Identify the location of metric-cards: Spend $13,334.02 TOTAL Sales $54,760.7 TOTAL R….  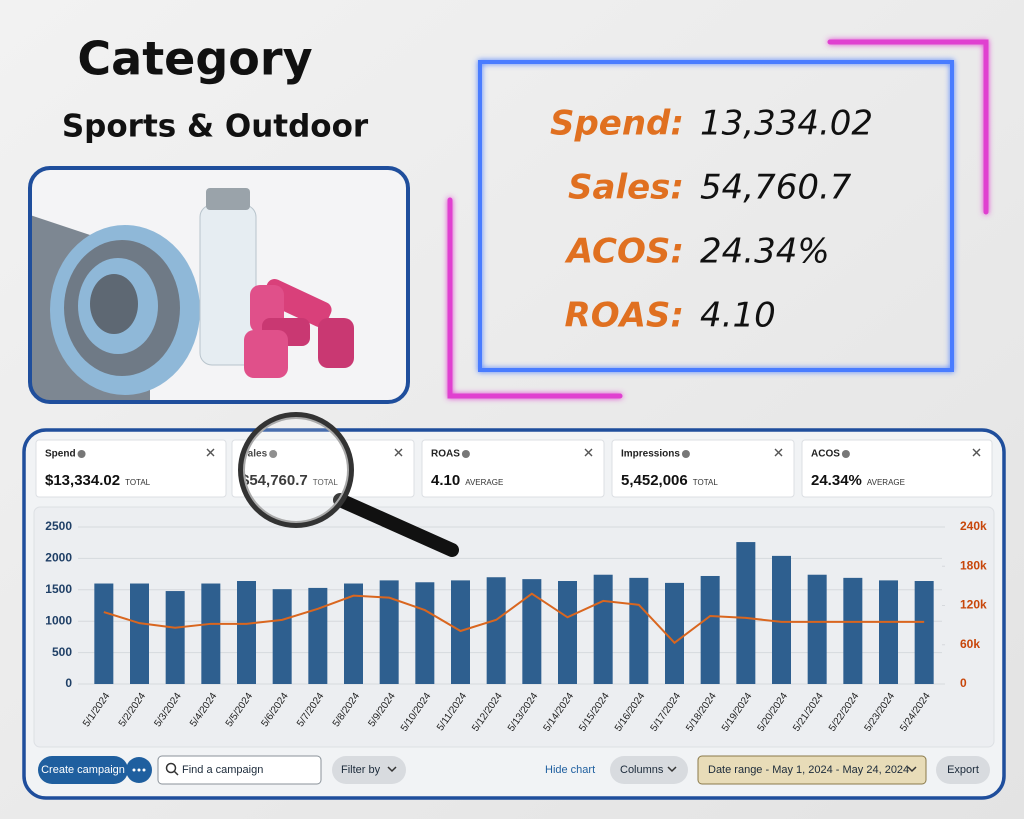
(514, 468).